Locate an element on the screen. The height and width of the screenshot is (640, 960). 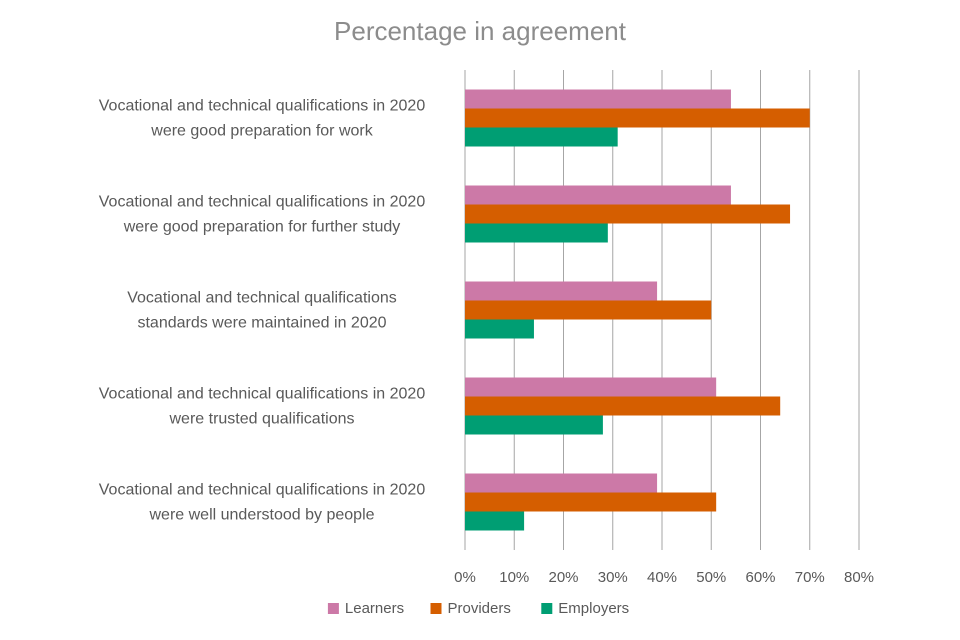
legend-item-learners: Learners is located at coordinates (365, 608).